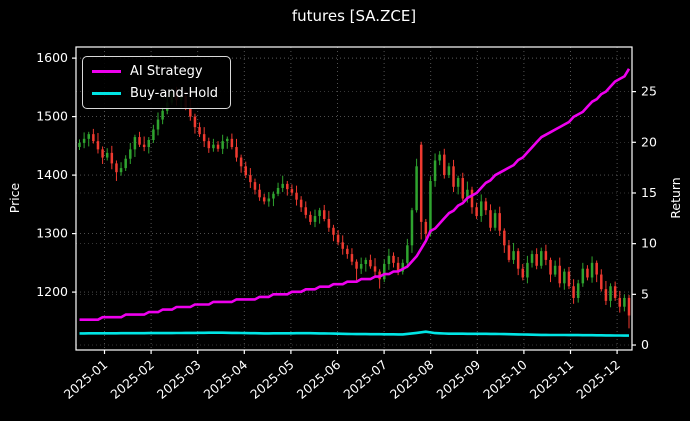 The image size is (690, 421). What do you see at coordinates (226, 379) in the screenshot?
I see `x-tick-label: 2025-04` at bounding box center [226, 379].